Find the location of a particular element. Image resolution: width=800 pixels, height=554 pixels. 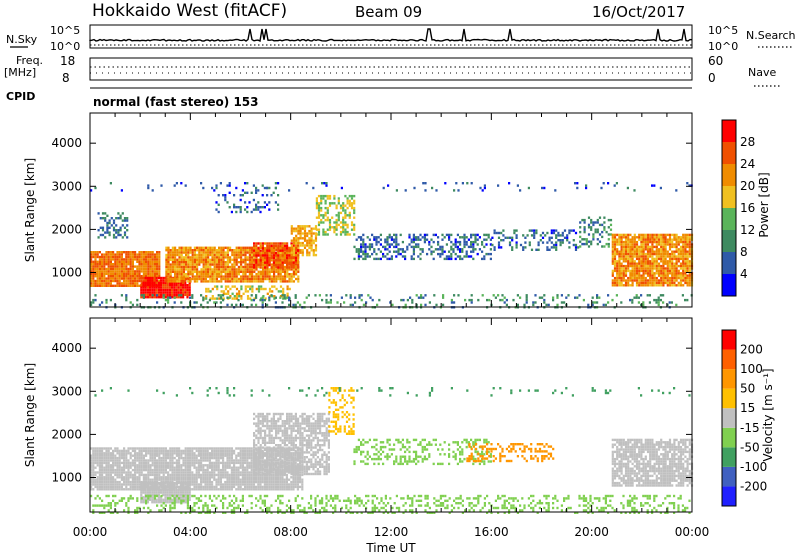

colorbar-tick-label: 12 is located at coordinates (747, 230).